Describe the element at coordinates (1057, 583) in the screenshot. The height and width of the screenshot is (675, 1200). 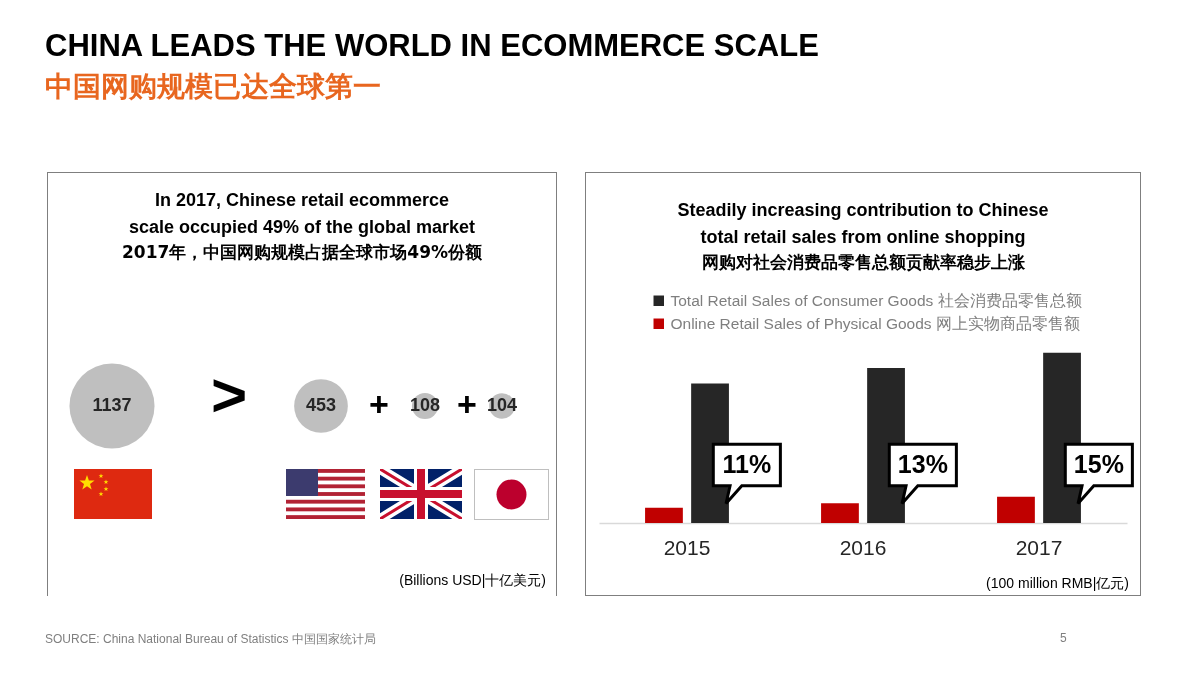
I see `text: (100 million RMB|亿元)` at that location.